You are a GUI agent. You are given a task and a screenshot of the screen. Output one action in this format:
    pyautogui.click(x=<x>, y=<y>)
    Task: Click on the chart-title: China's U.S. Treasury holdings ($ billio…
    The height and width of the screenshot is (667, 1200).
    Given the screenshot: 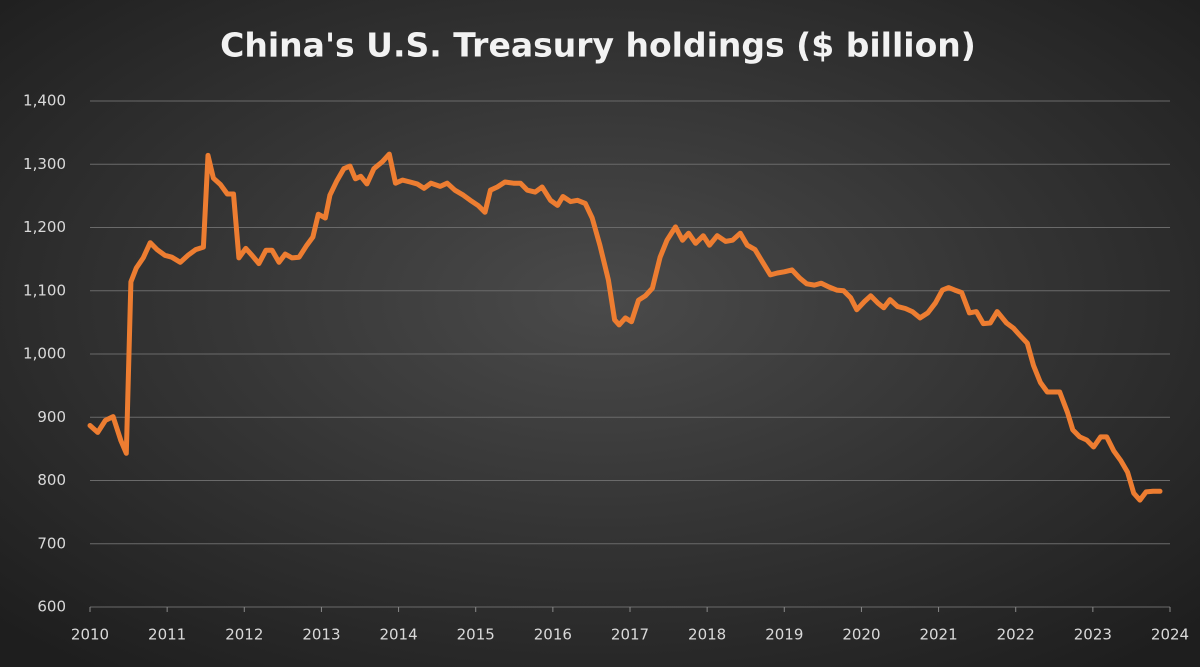 What is the action you would take?
    pyautogui.click(x=598, y=45)
    